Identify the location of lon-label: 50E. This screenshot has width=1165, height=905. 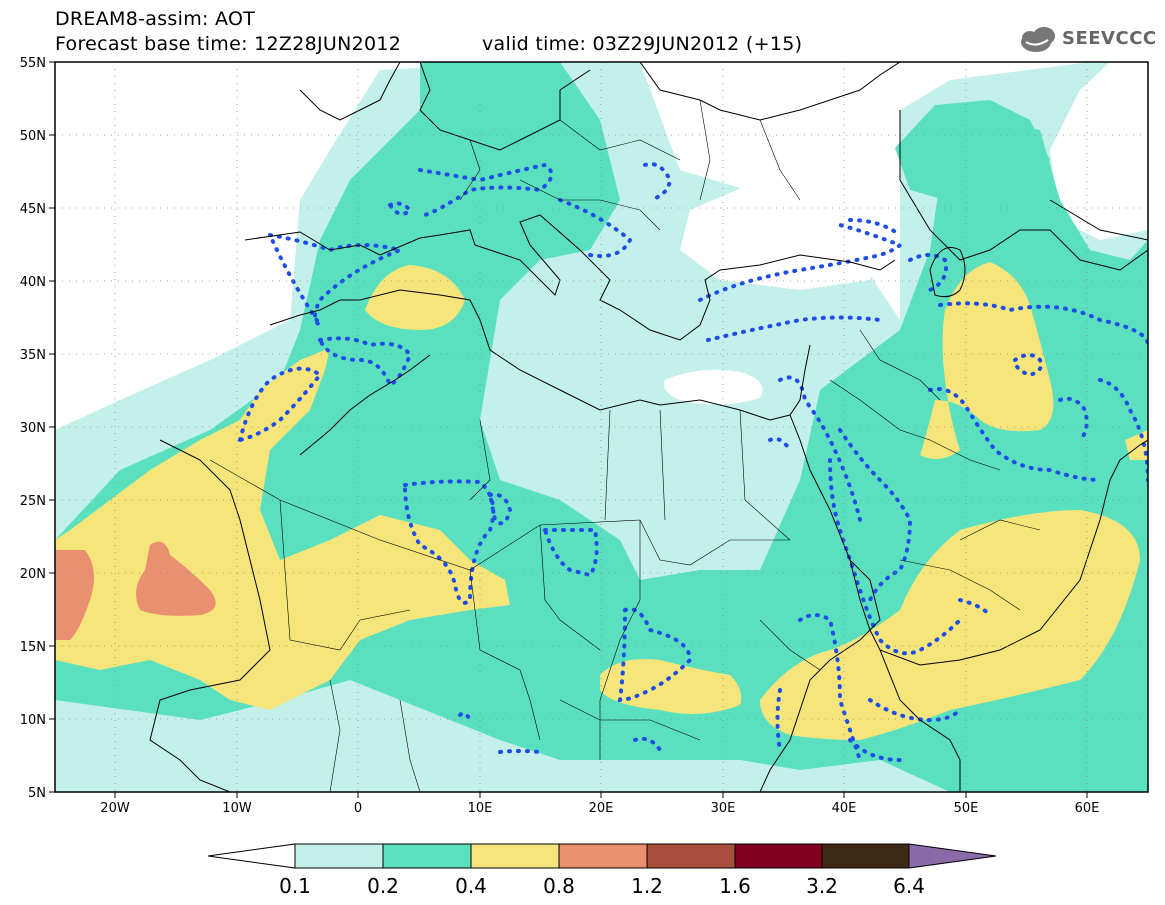
(966, 808).